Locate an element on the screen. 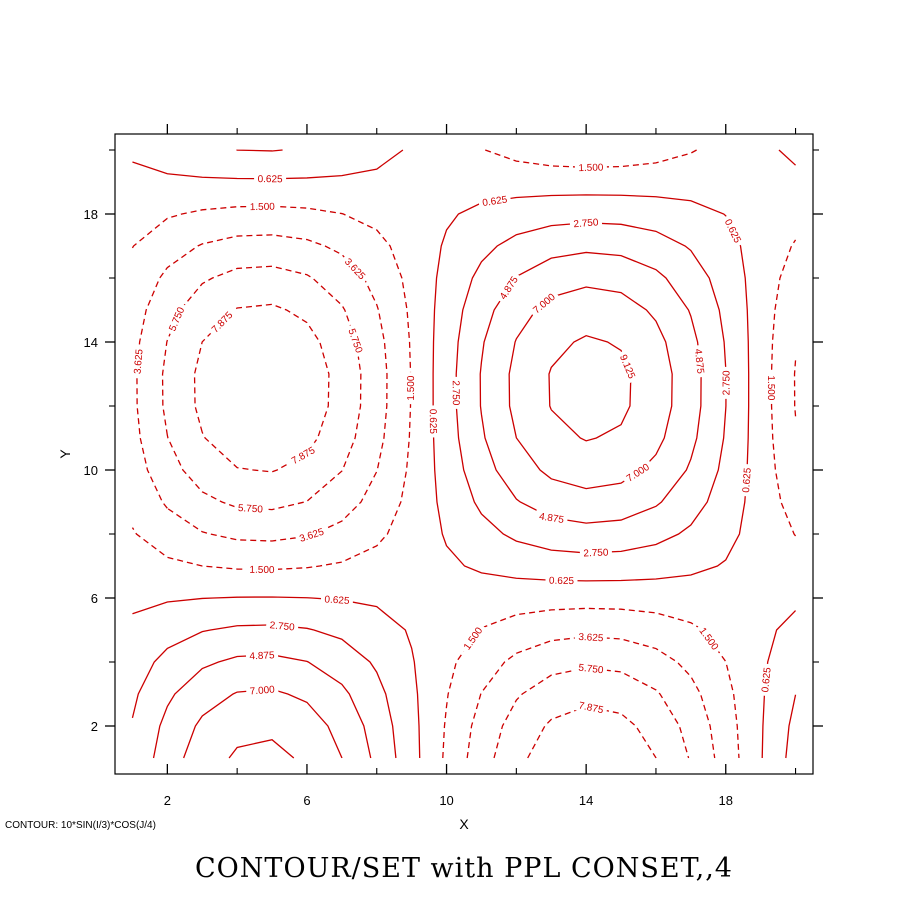 The image size is (910, 910). x-tick-label: 14 is located at coordinates (586, 800).